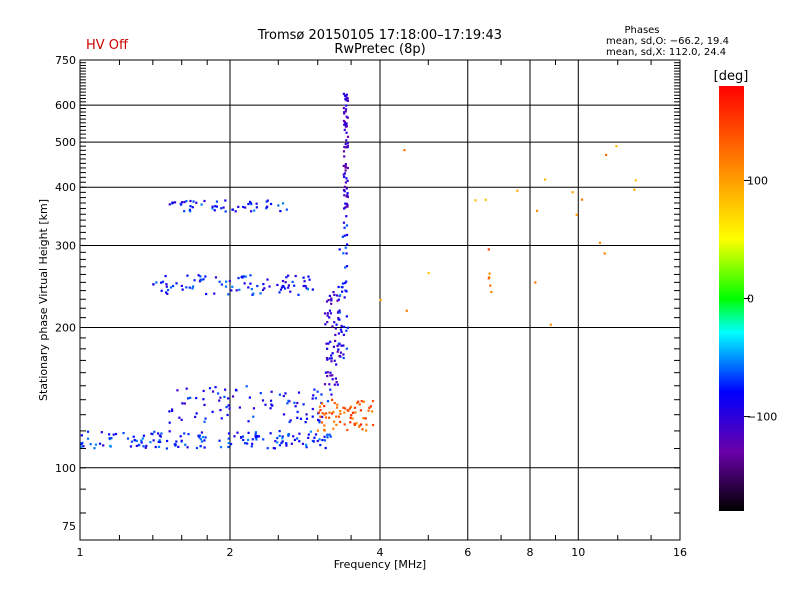  What do you see at coordinates (69, 526) in the screenshot?
I see `y-tick-label: 75` at bounding box center [69, 526].